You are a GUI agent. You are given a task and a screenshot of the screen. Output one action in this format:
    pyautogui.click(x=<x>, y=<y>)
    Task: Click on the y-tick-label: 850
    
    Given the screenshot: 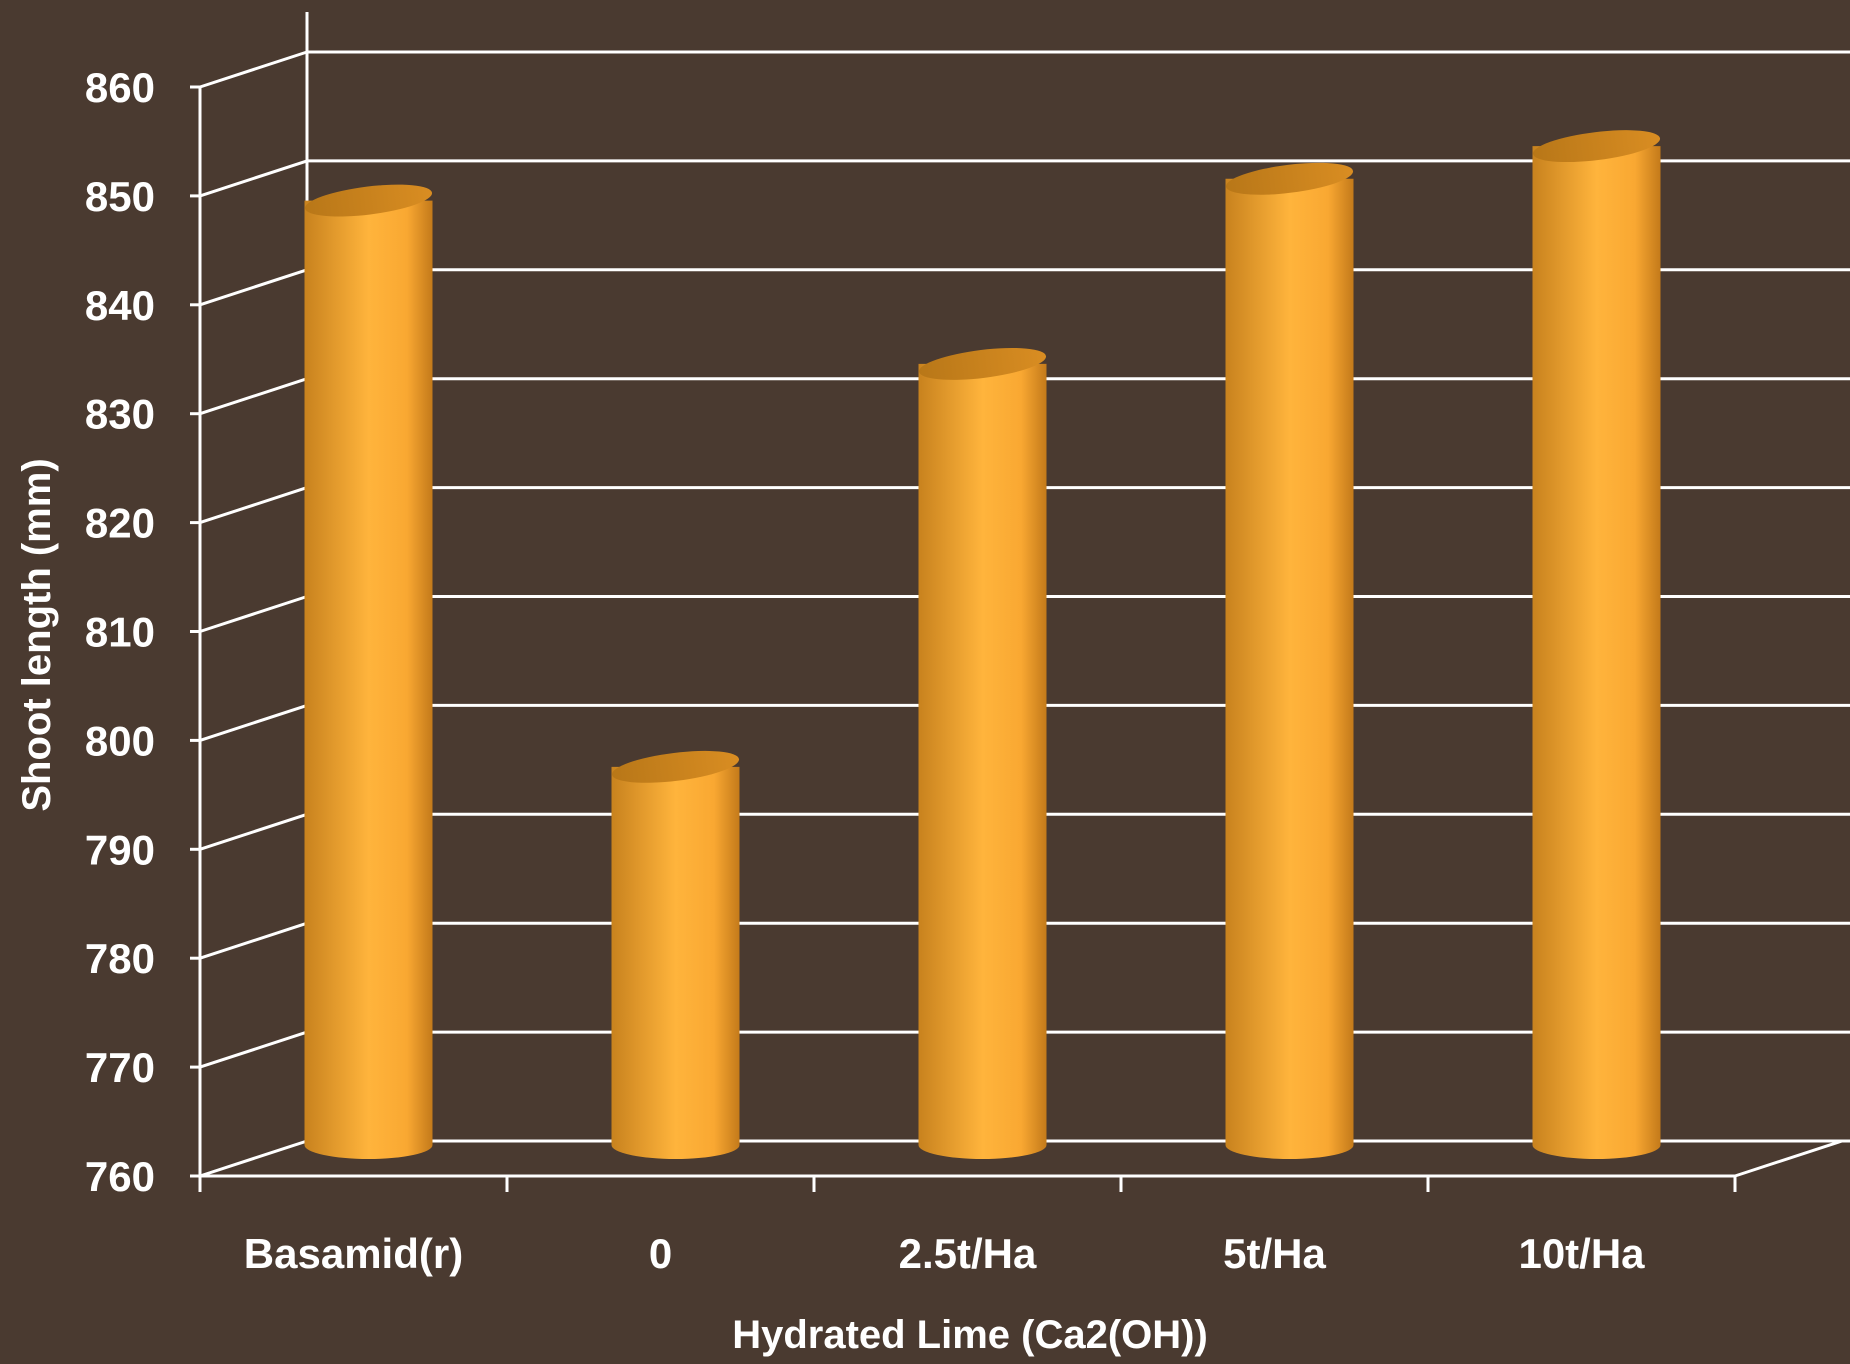 What is the action you would take?
    pyautogui.click(x=120, y=196)
    